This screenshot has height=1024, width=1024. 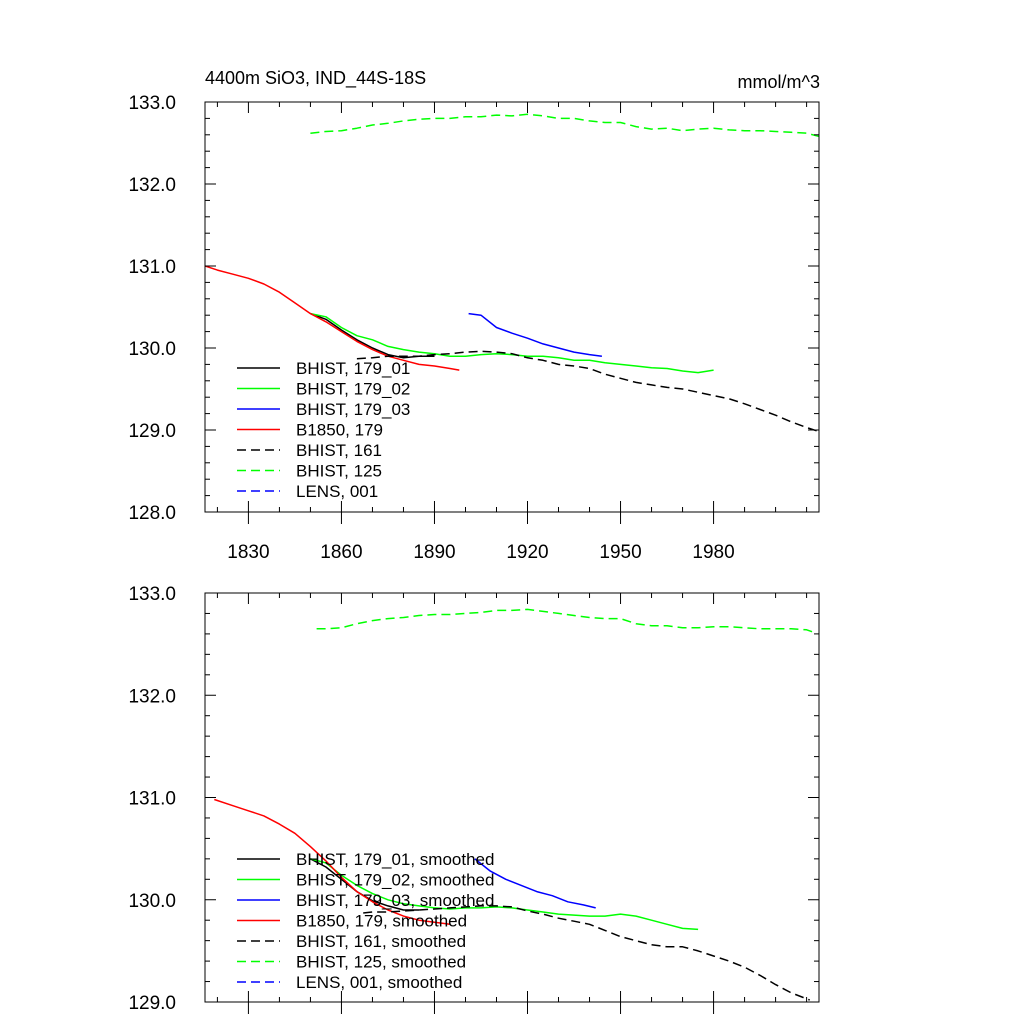 What do you see at coordinates (337, 491) in the screenshot?
I see `top-legend-label-7: LENS, 001` at bounding box center [337, 491].